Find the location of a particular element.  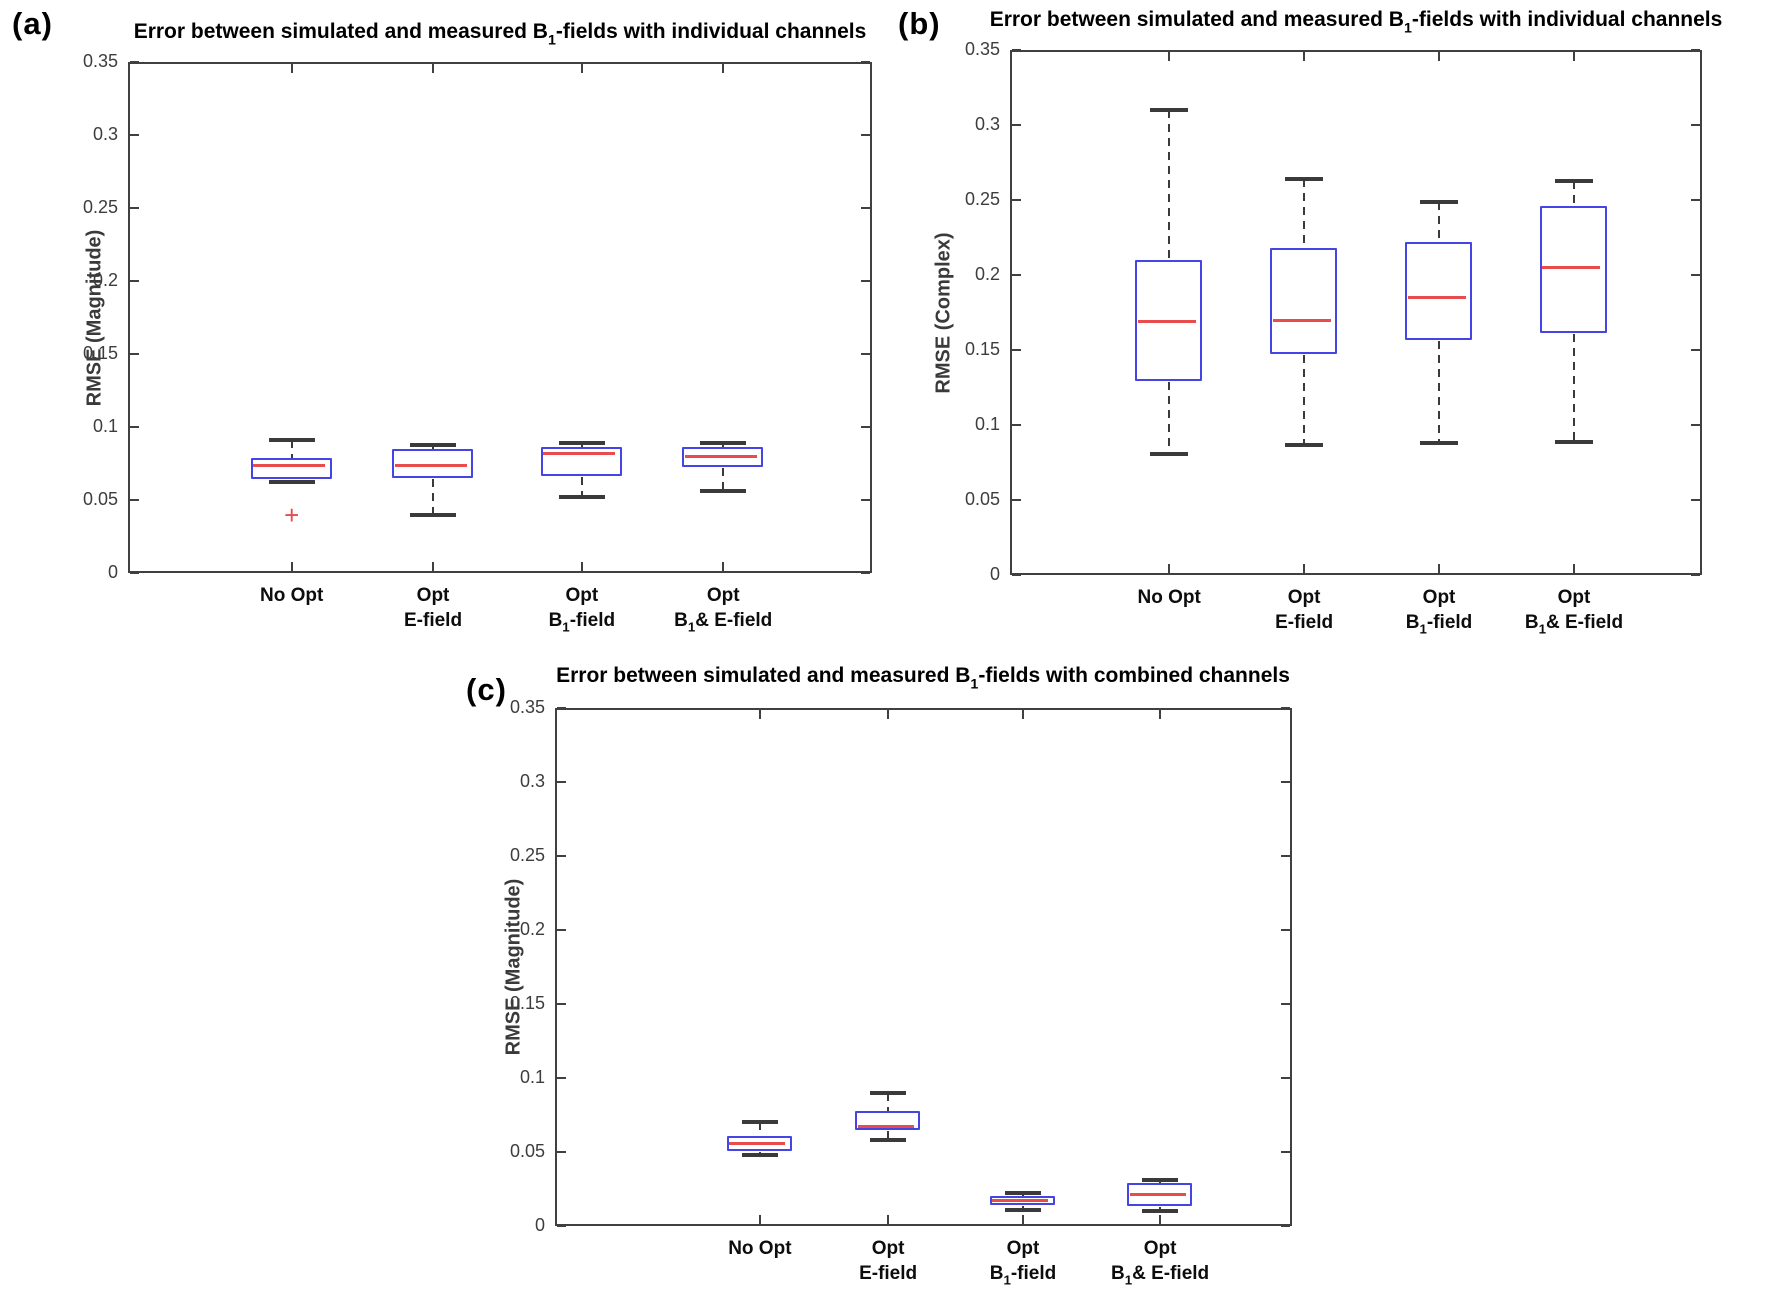

y-tick-label: 0.25 is located at coordinates (527, 855).